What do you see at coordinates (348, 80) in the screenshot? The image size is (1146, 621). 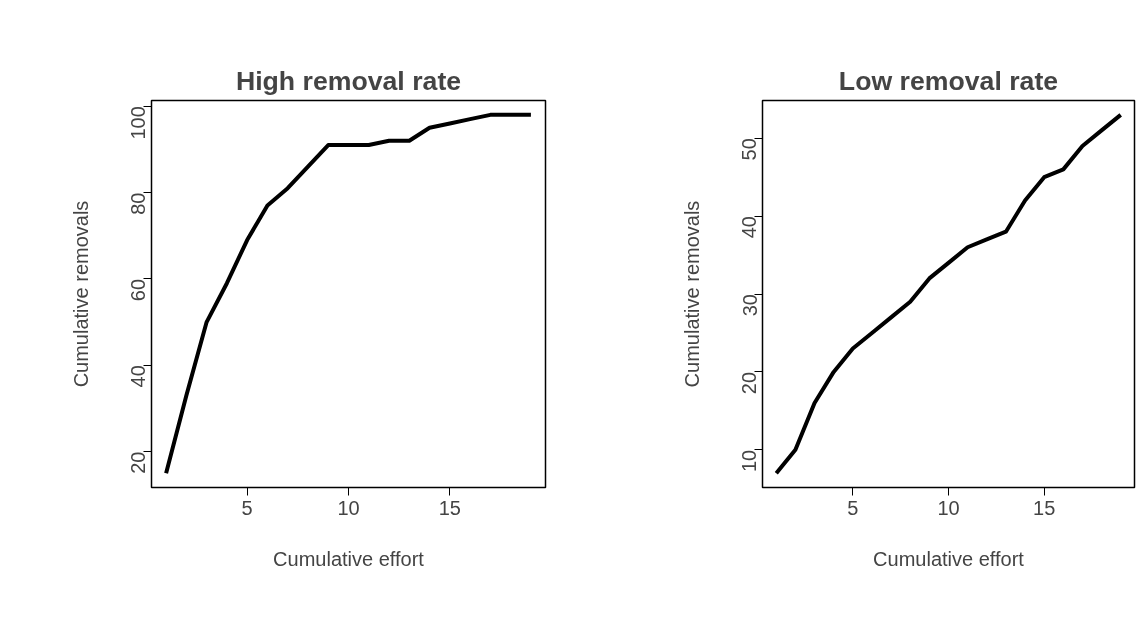 I see `chart-title: High removal rate` at bounding box center [348, 80].